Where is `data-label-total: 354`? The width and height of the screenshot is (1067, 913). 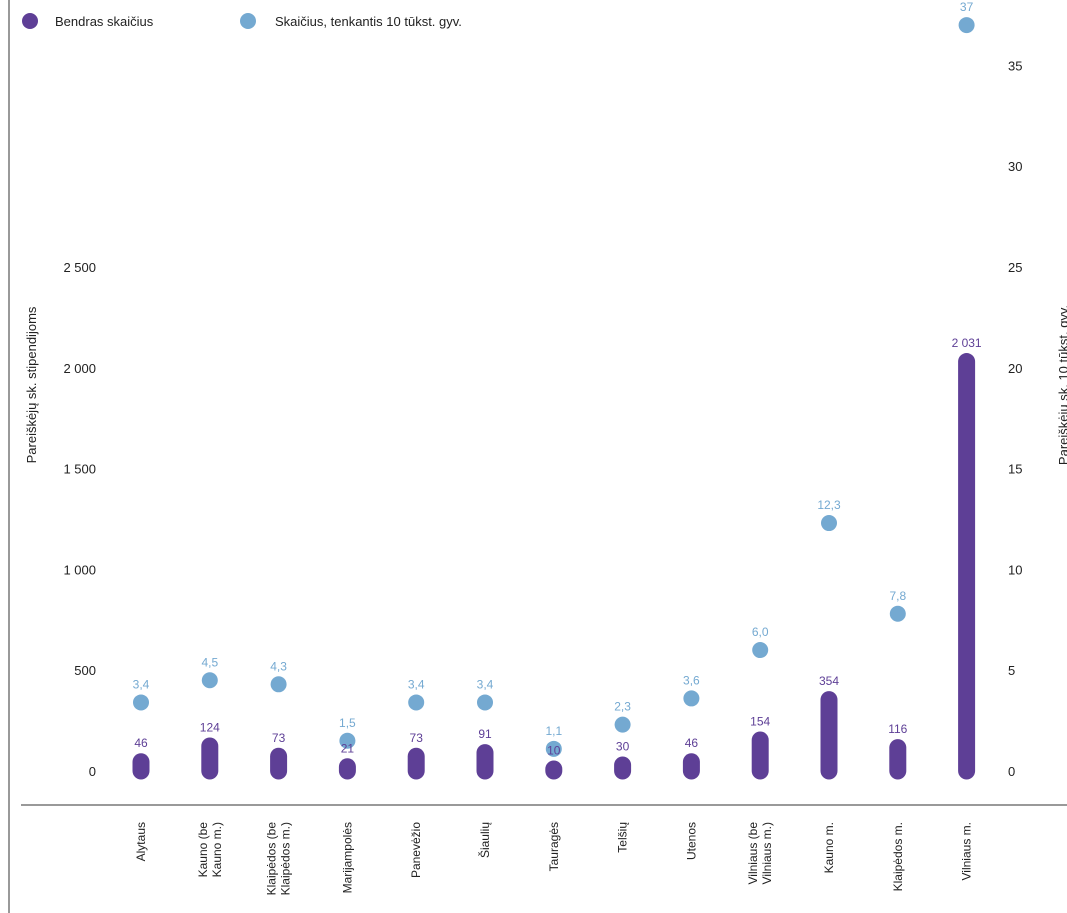
data-label-total: 354 is located at coordinates (829, 681).